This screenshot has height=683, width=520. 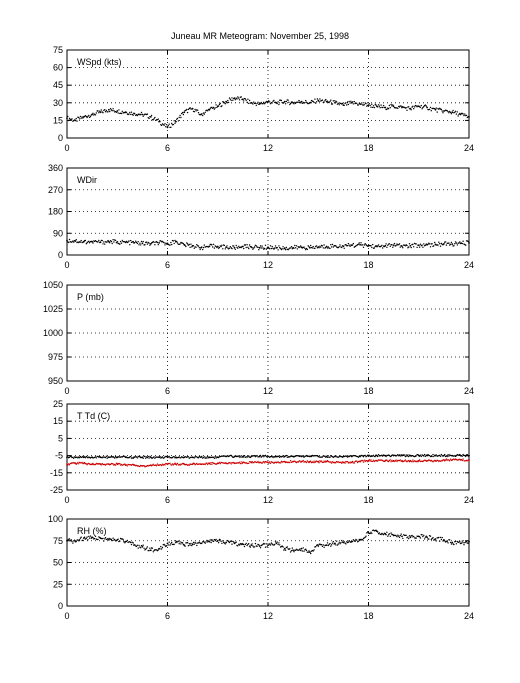 What do you see at coordinates (262, 452) in the screenshot?
I see `panel-4: 0 6 12 18 24 -25 -15 -5 5 15 25 T Td (C)` at bounding box center [262, 452].